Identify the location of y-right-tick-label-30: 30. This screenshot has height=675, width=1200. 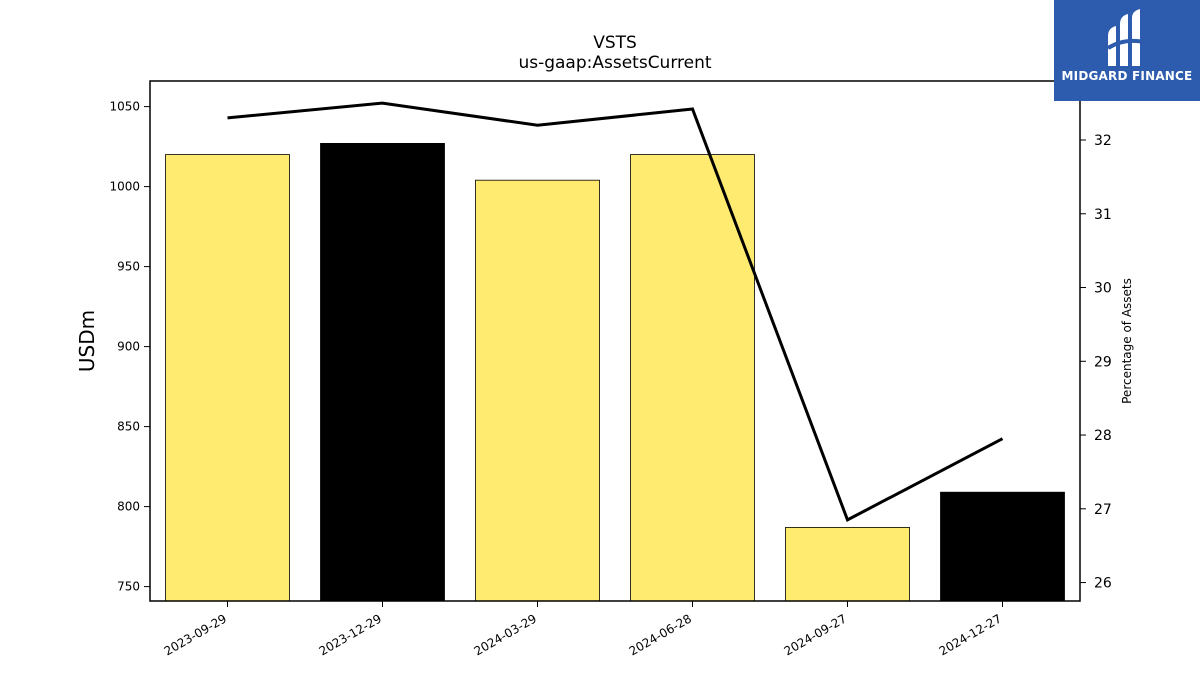
(1103, 289).